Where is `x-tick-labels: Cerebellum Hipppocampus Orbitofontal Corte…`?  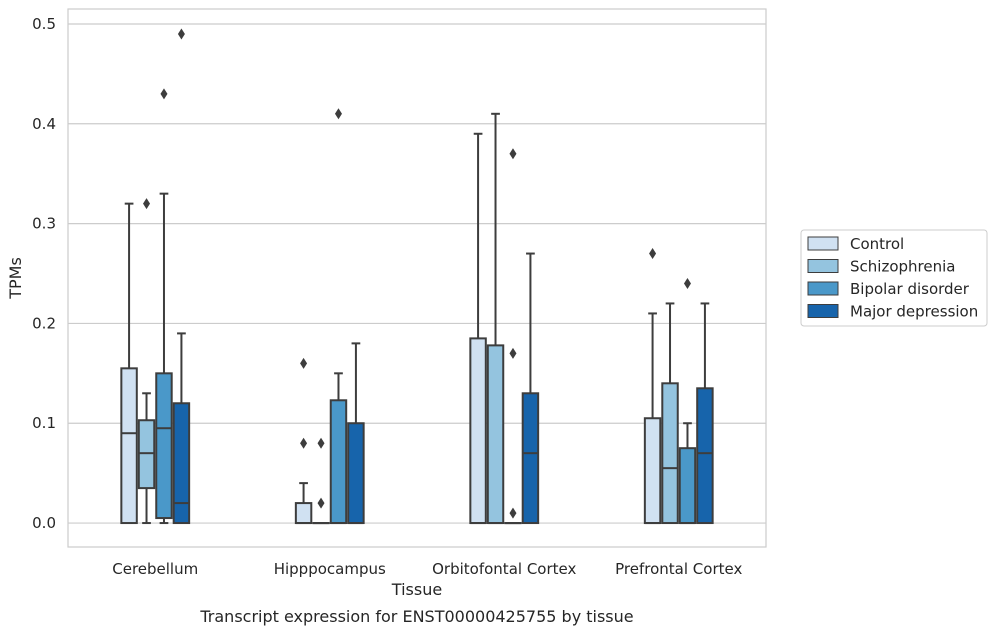
x-tick-labels: Cerebellum Hipppocampus Orbitofontal Corte… is located at coordinates (427, 569).